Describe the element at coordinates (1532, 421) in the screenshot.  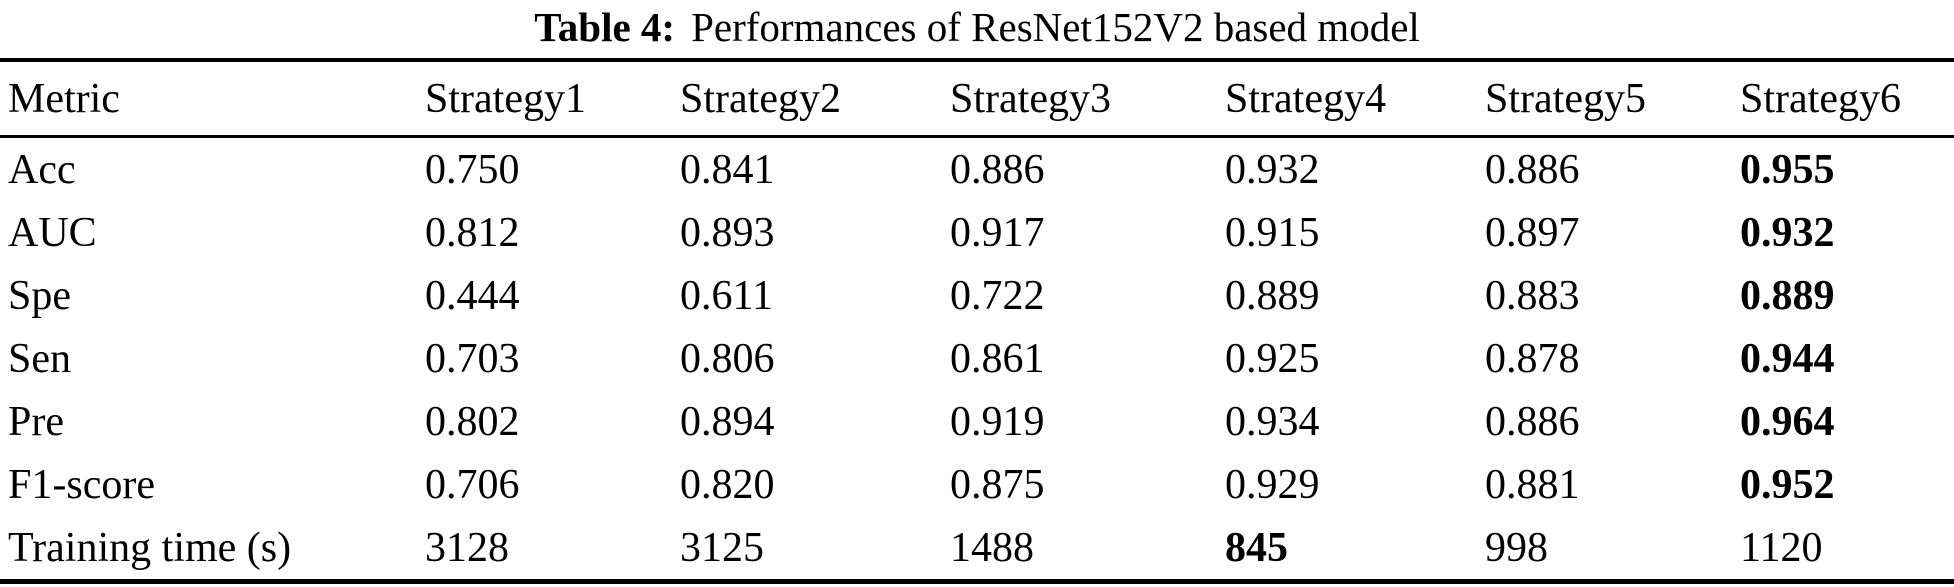
I see `cell-pre-strategy5: 0.886` at that location.